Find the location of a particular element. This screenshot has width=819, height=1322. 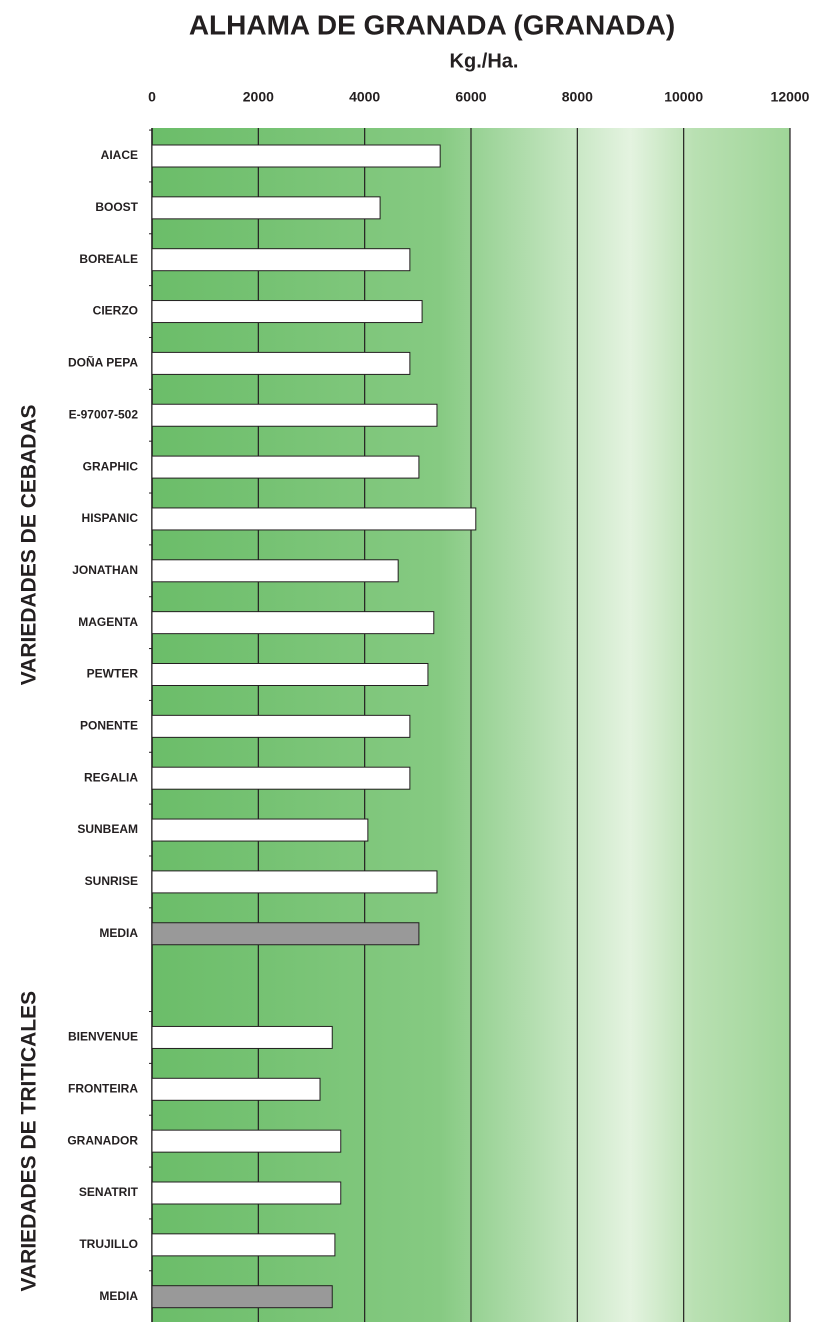

x-tick-label: 6000 is located at coordinates (470, 97).